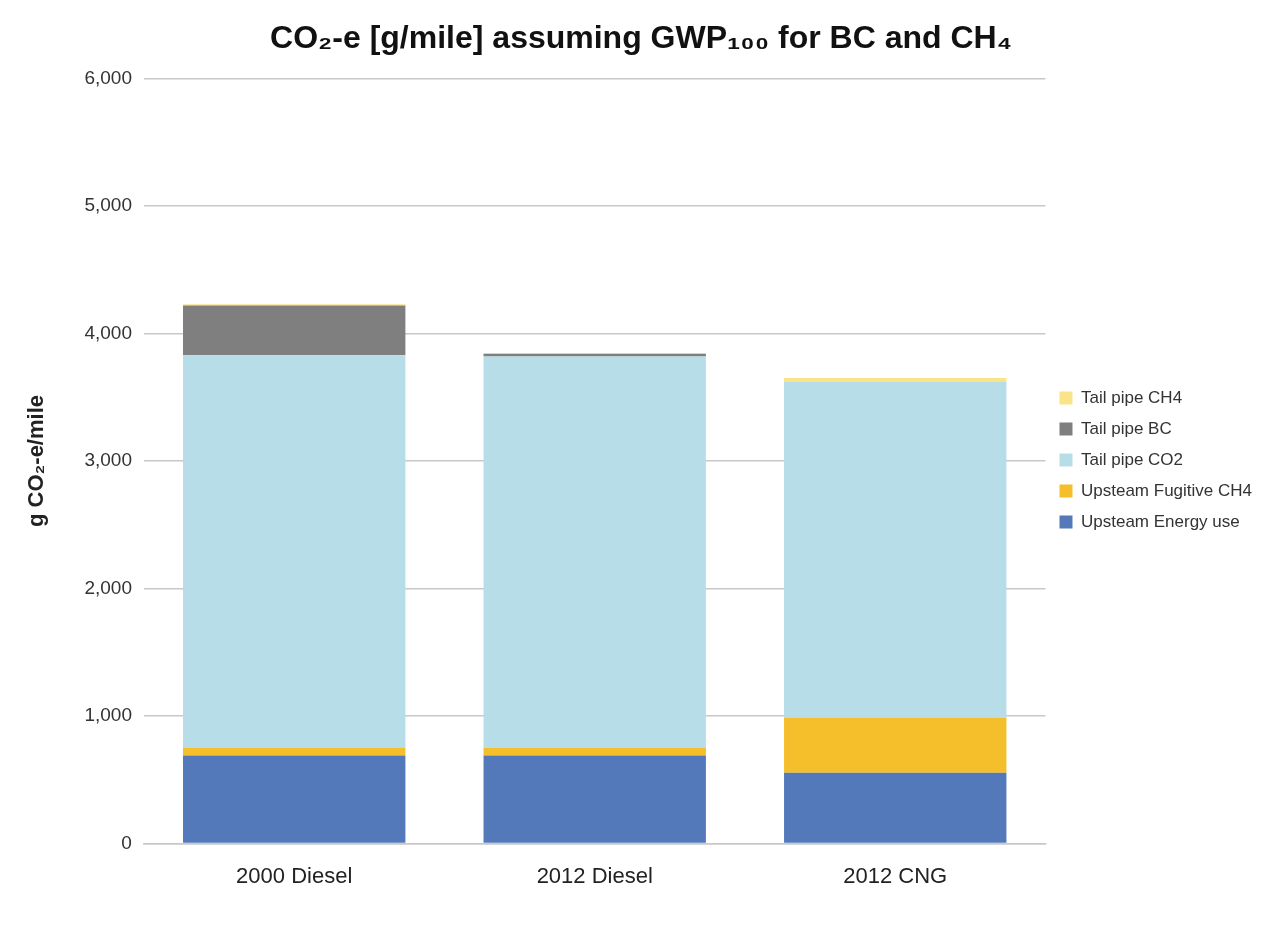 This screenshot has width=1272, height=930. What do you see at coordinates (108, 77) in the screenshot?
I see `y-tick-label: 6,000` at bounding box center [108, 77].